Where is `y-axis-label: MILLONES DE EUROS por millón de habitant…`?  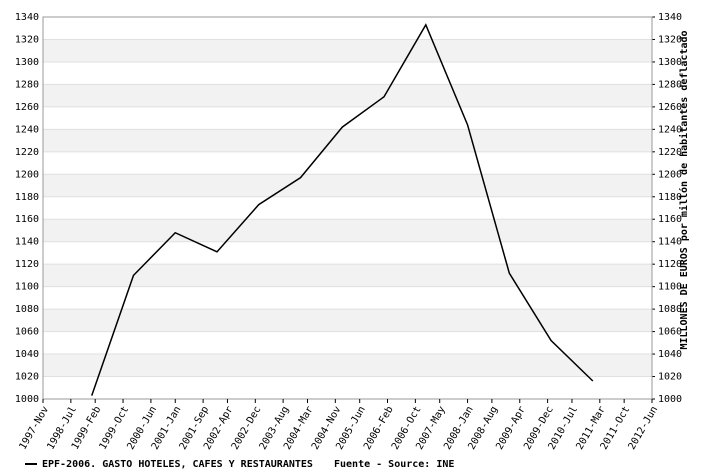
y-axis-label: MILLONES DE EUROS por millón de habitant… is located at coordinates (684, 189).